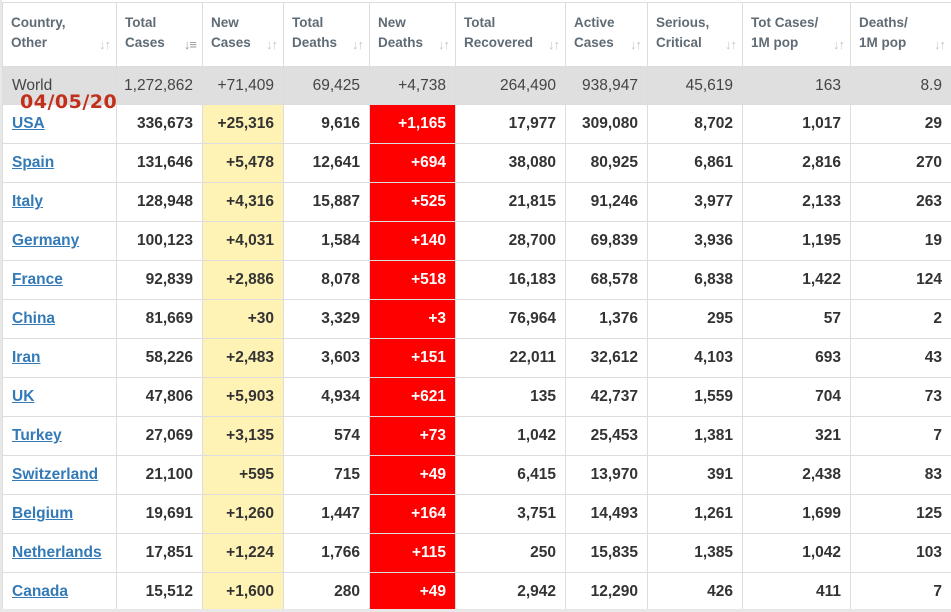 The height and width of the screenshot is (612, 951). Describe the element at coordinates (28, 123) in the screenshot. I see `country-link: USA` at that location.